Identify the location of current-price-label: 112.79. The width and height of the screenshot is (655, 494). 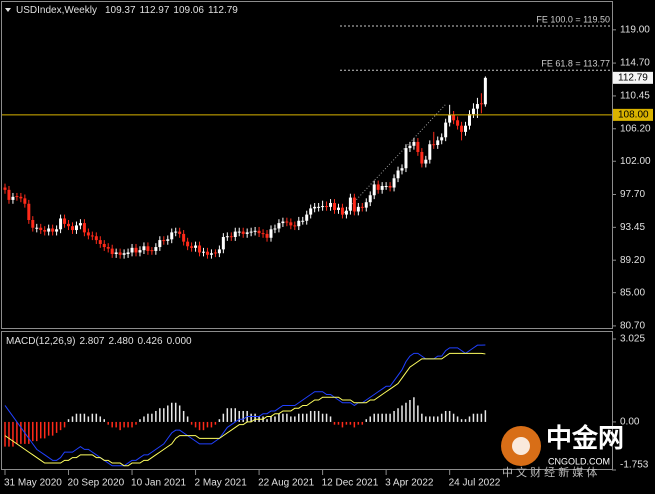
(633, 77).